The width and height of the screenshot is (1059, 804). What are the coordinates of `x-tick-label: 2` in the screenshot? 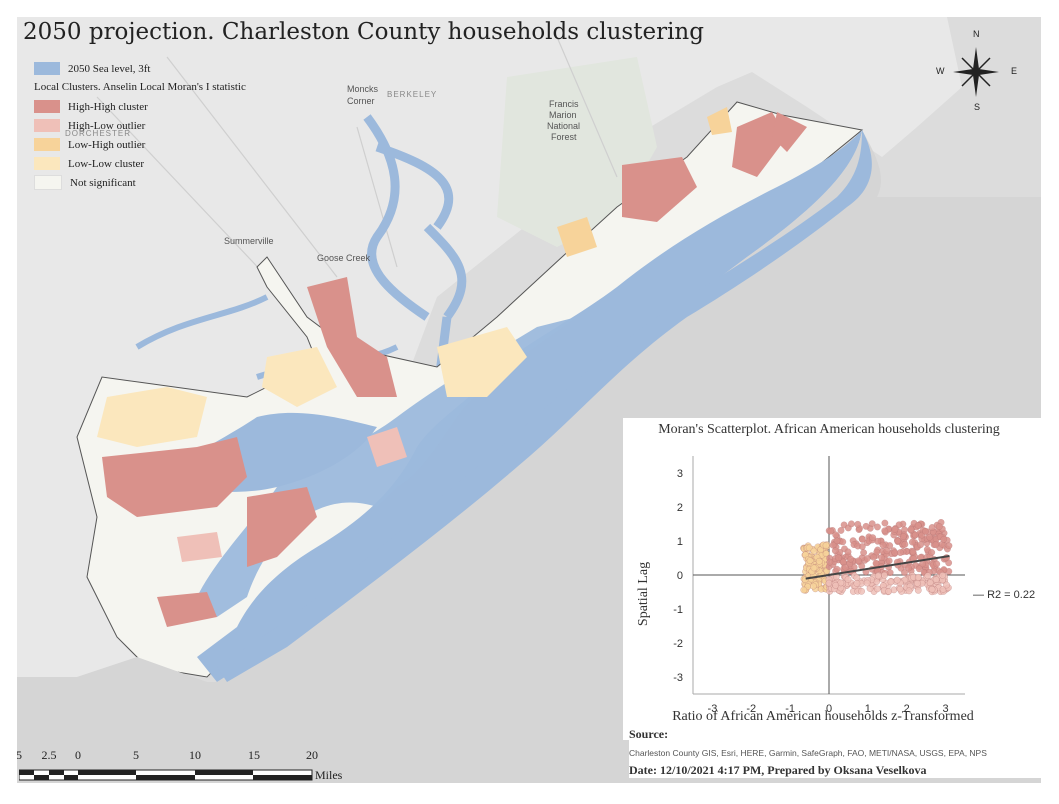 It's located at (907, 709).